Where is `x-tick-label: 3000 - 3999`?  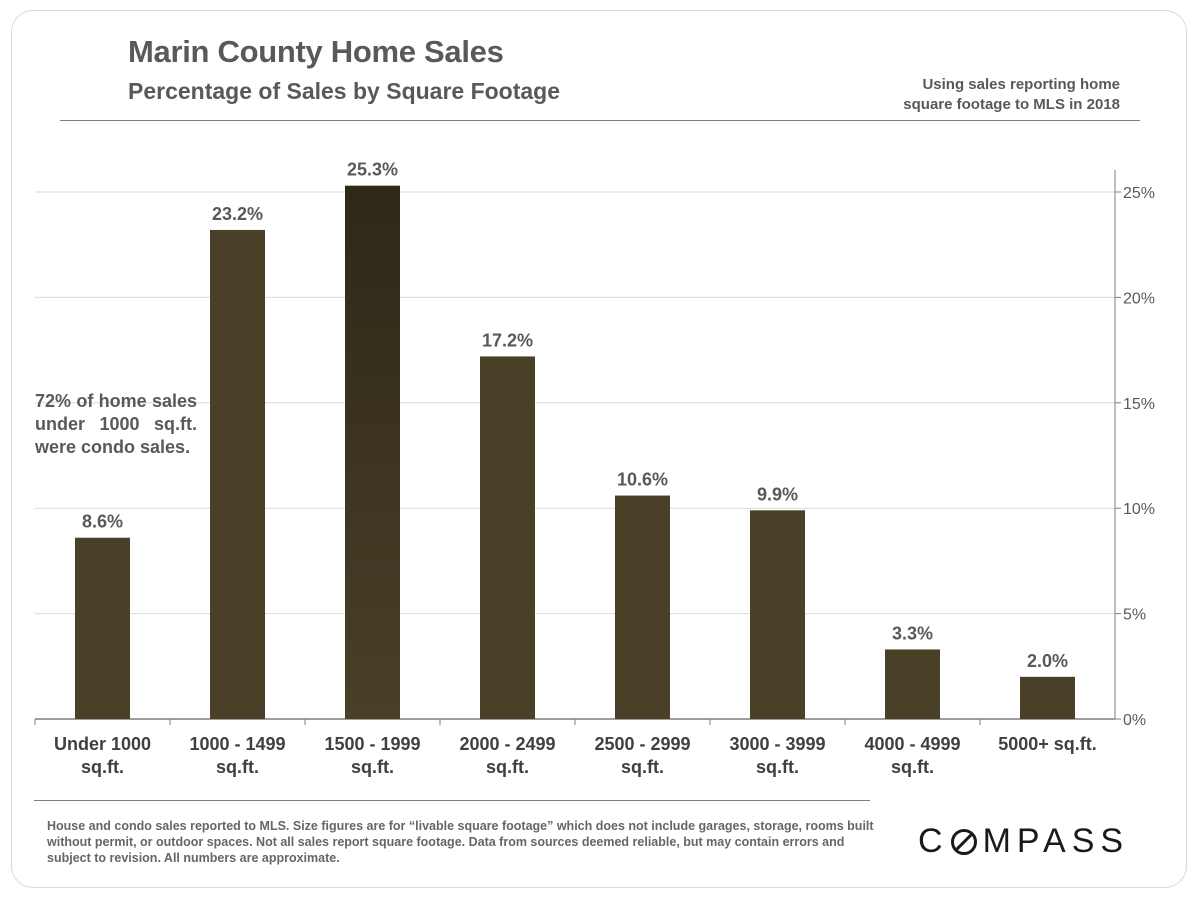
x-tick-label: 3000 - 3999 is located at coordinates (777, 744).